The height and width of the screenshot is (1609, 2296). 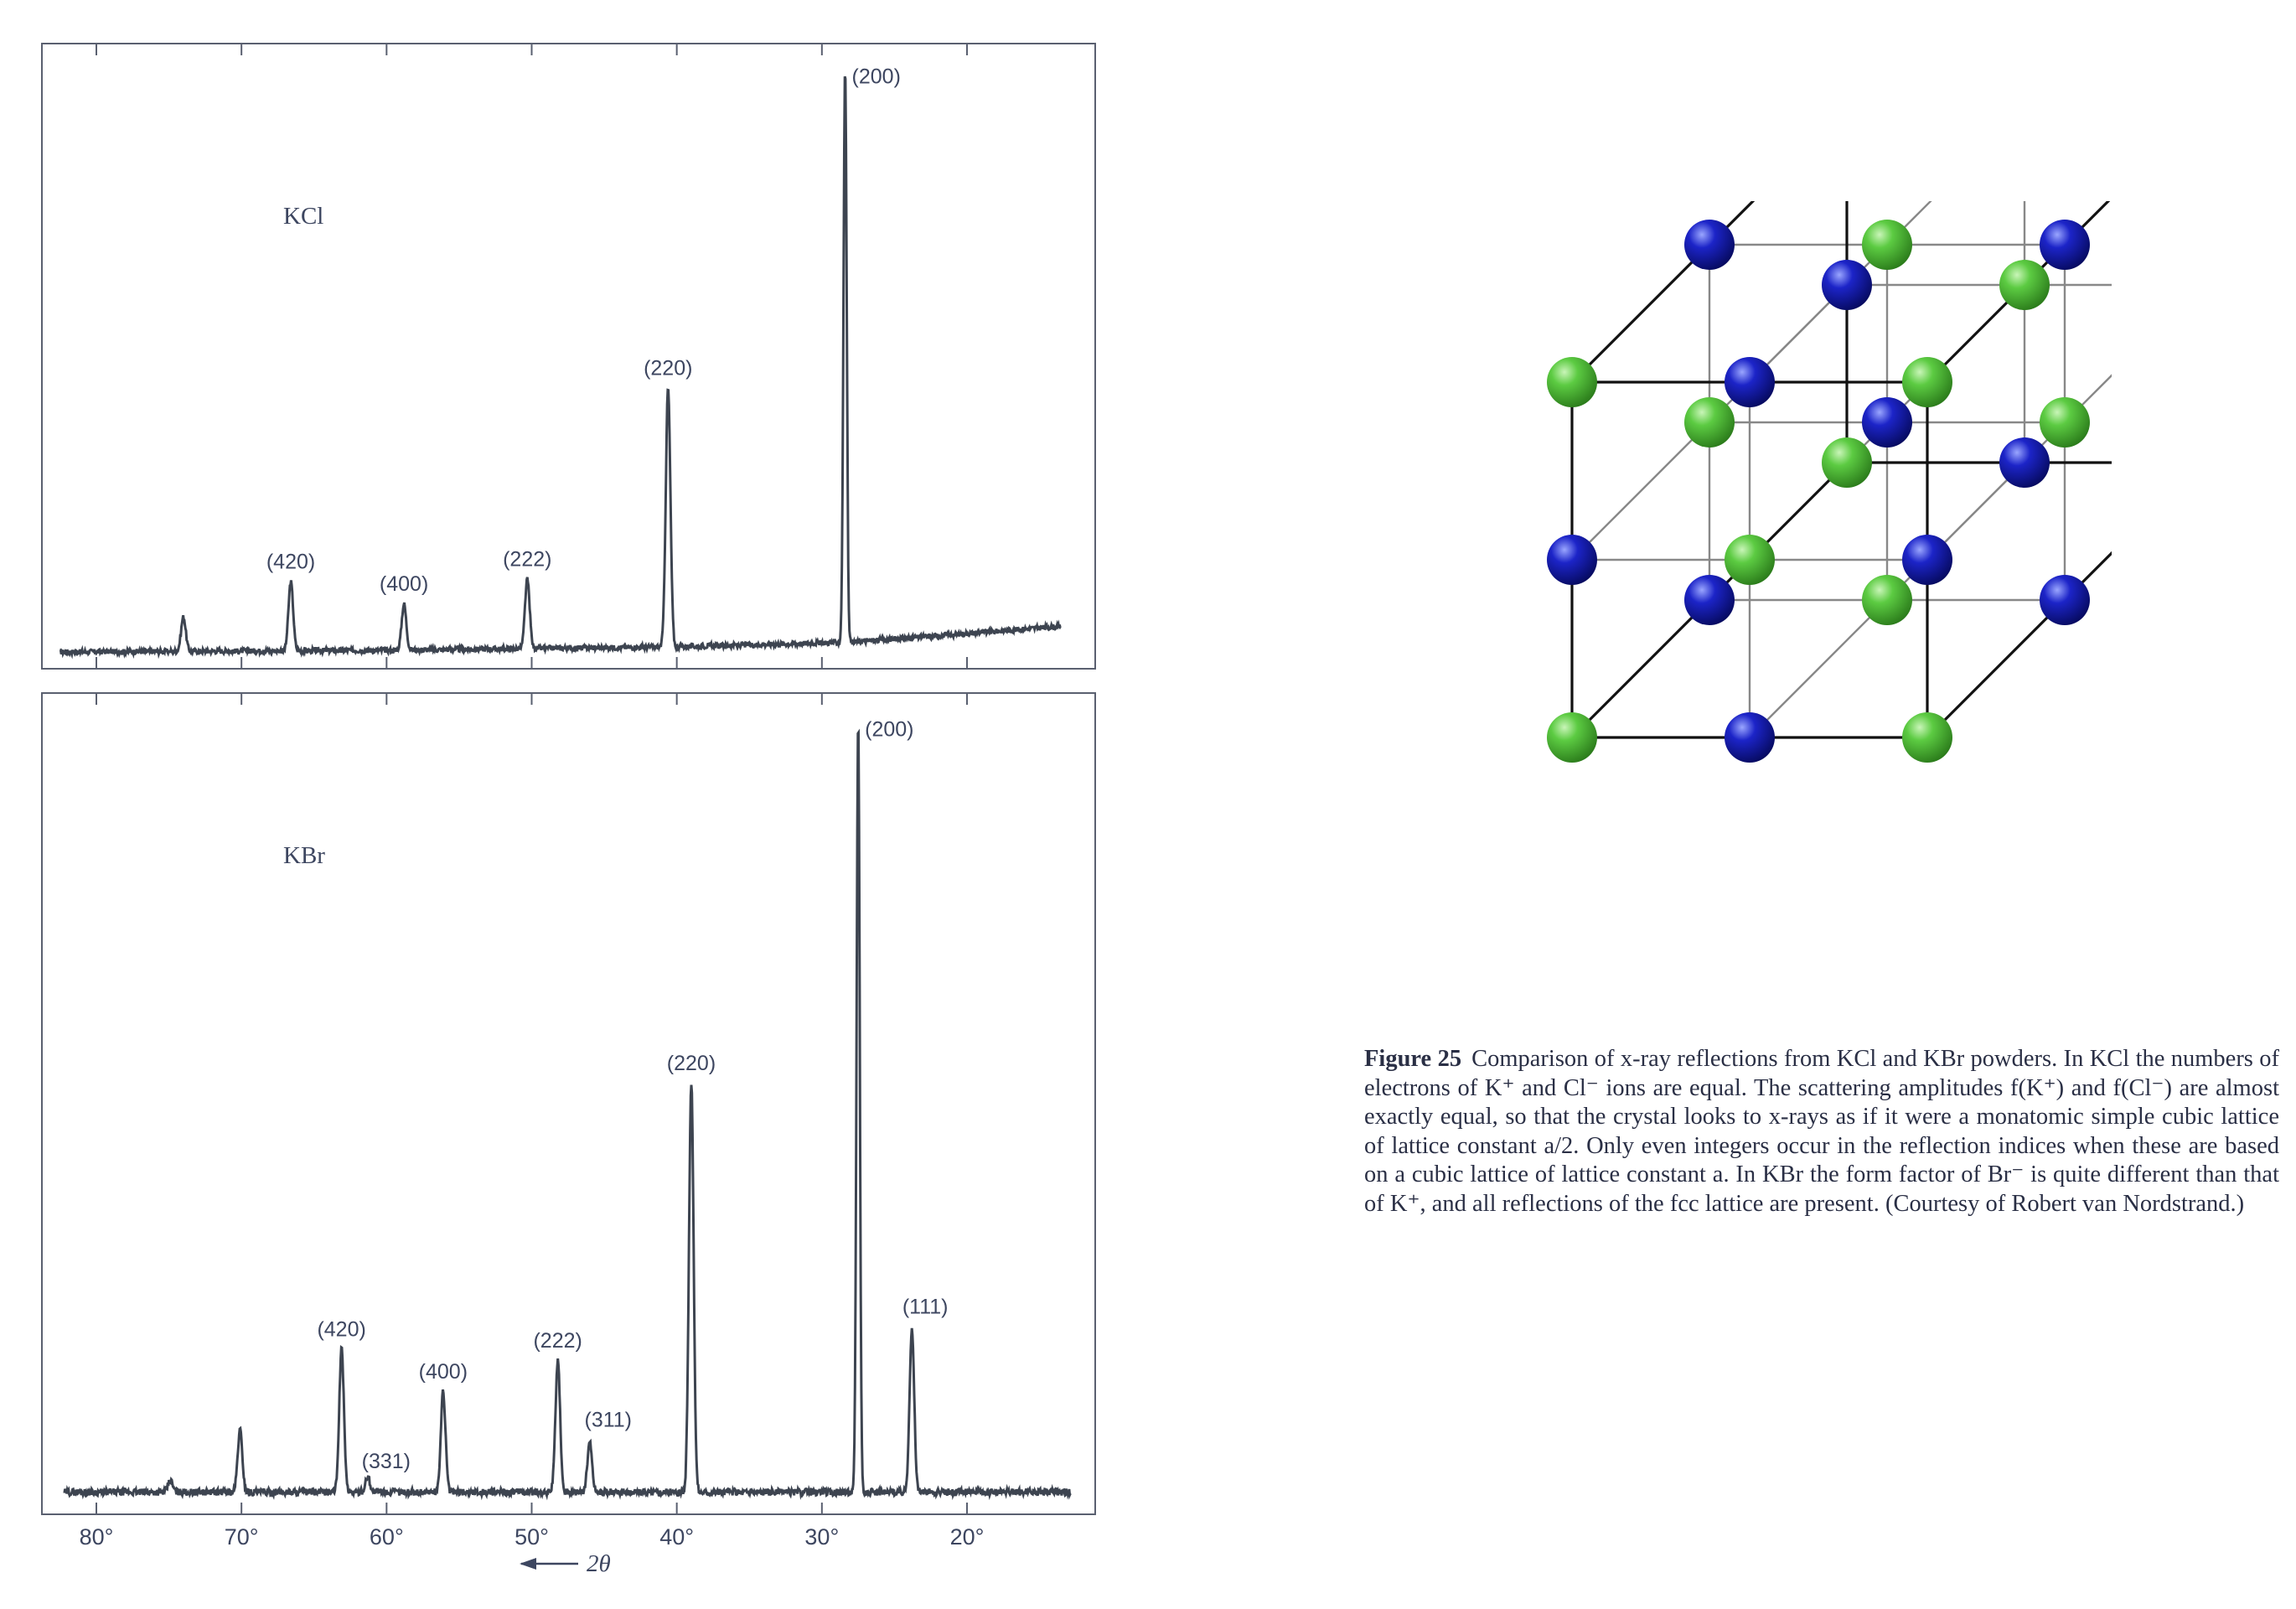 What do you see at coordinates (609, 1420) in the screenshot?
I see `peak-label: (311)` at bounding box center [609, 1420].